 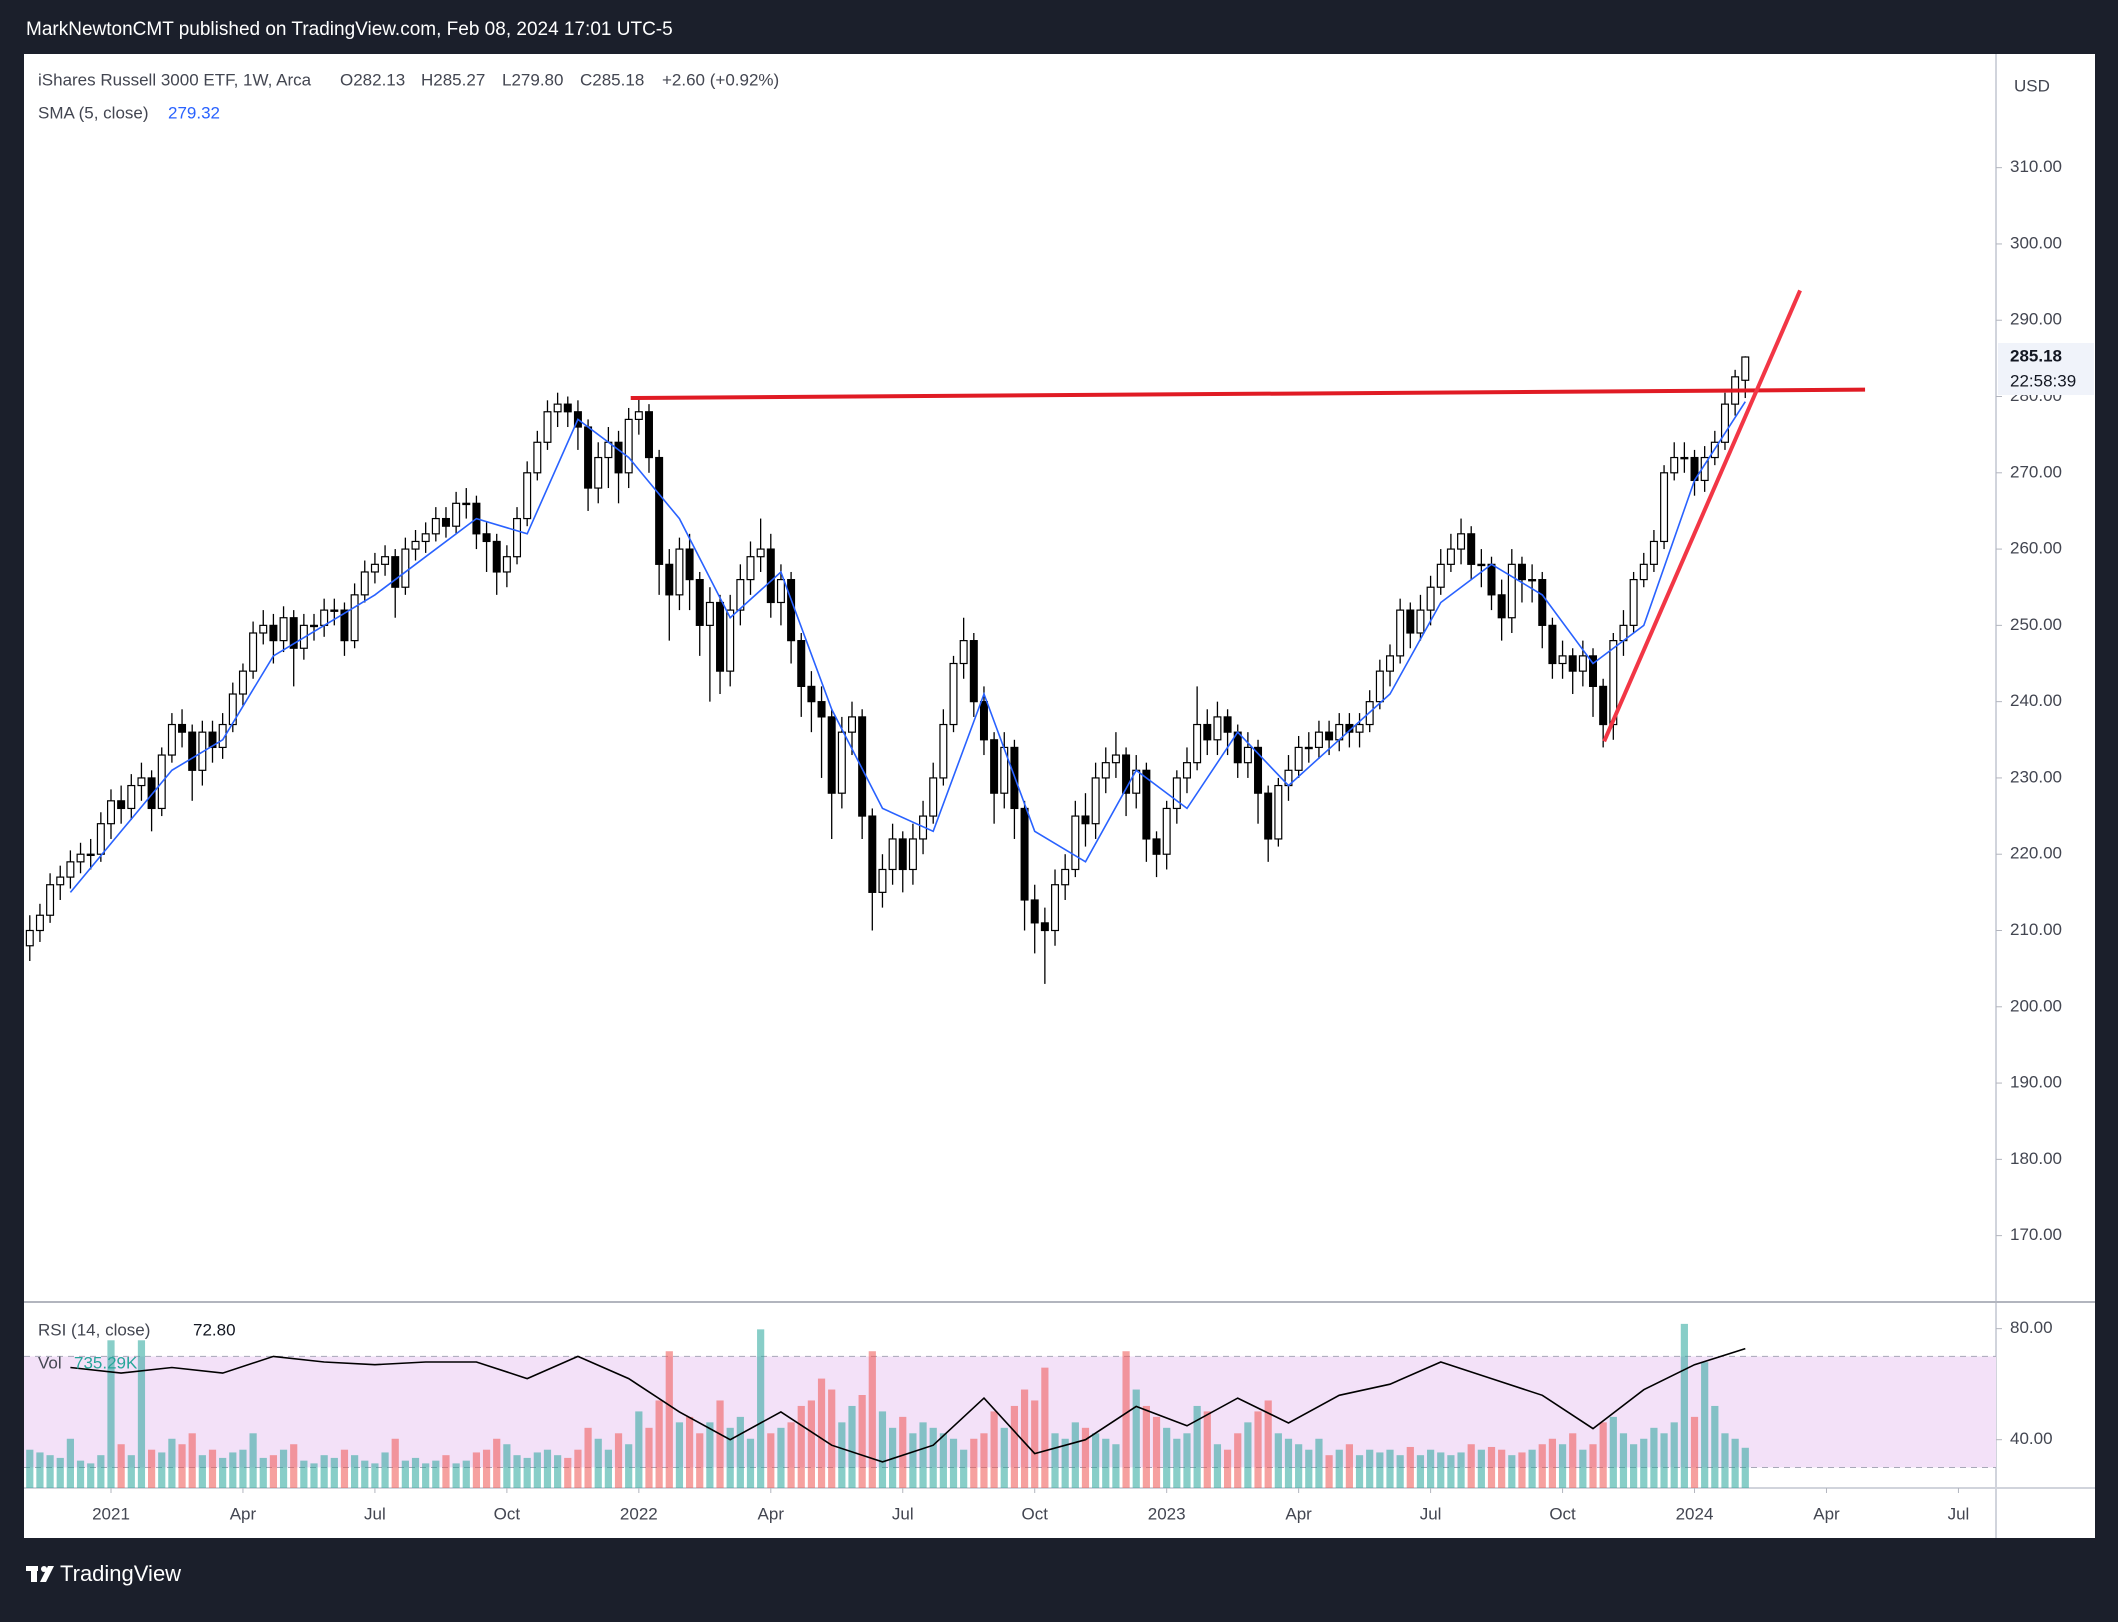 What do you see at coordinates (194, 112) in the screenshot?
I see `sma-value: 279.32` at bounding box center [194, 112].